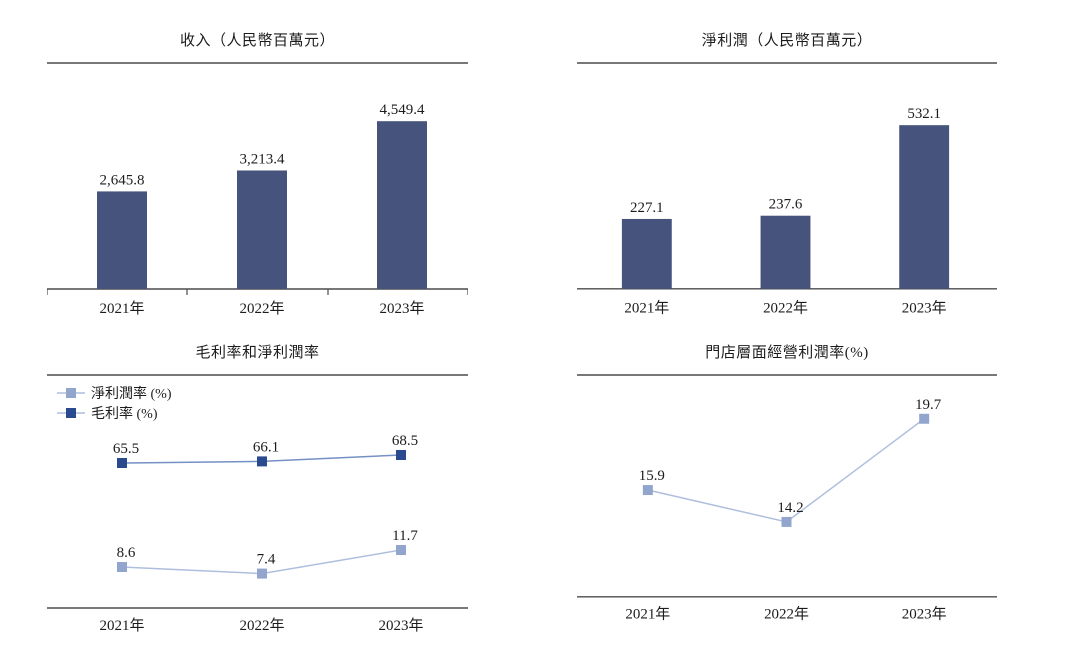 Image resolution: width=1080 pixels, height=654 pixels. Describe the element at coordinates (126, 553) in the screenshot. I see `point-value-label: 8.6` at that location.